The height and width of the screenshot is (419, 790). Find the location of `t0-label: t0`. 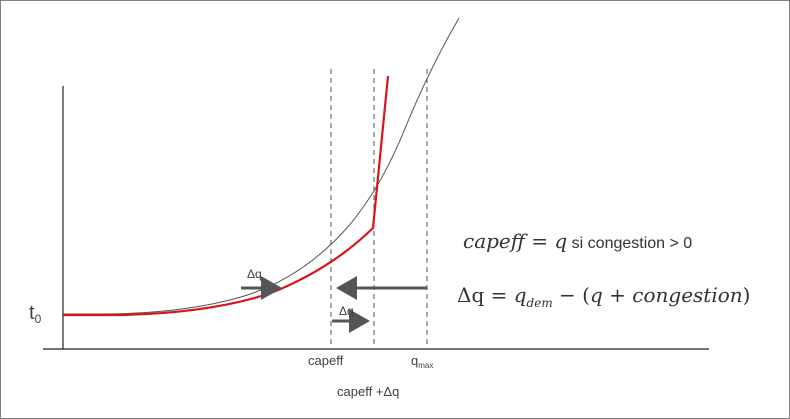

t0-label: t0 is located at coordinates (35, 314).